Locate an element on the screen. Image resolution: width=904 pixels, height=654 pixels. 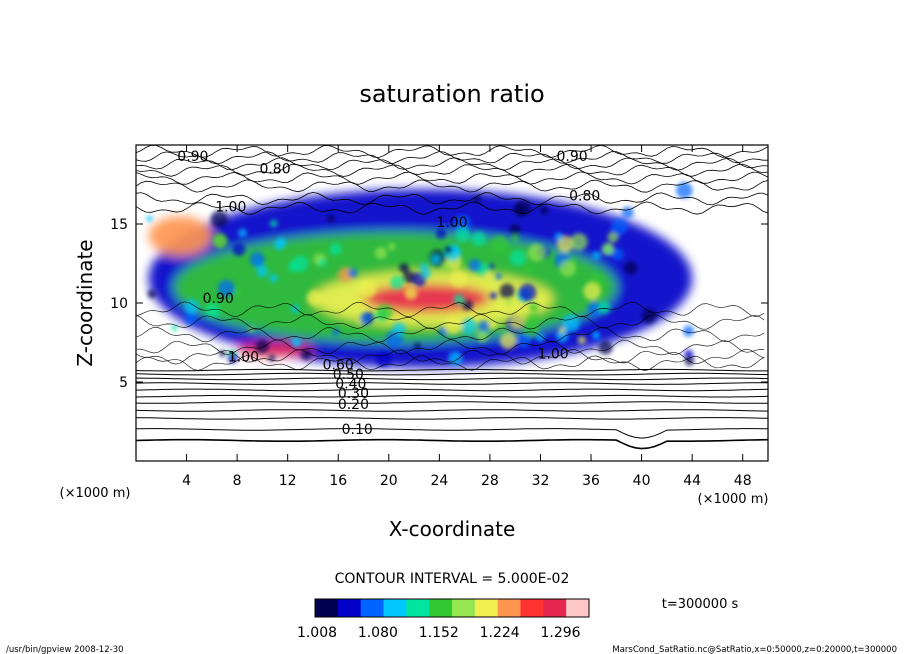
y-axis-title: Z-coordinate is located at coordinates (85, 302).